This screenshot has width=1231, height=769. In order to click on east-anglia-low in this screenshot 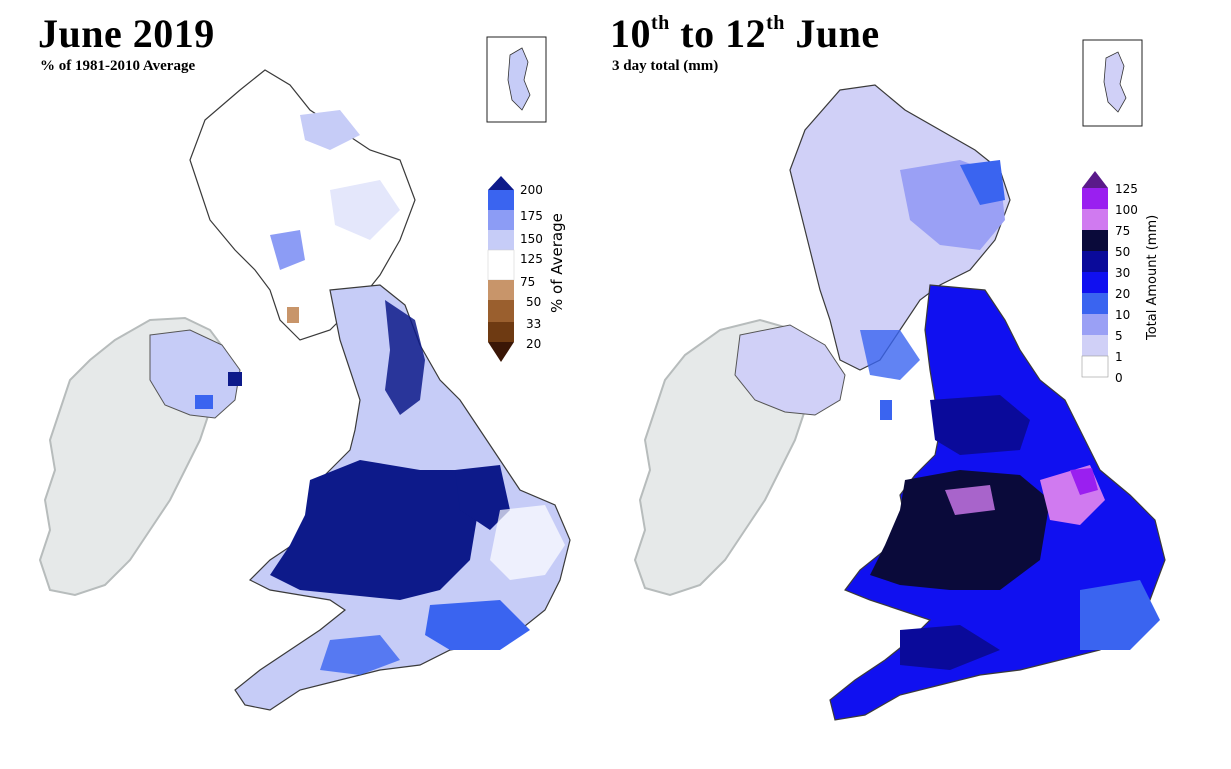, I will do `click(527, 542)`.